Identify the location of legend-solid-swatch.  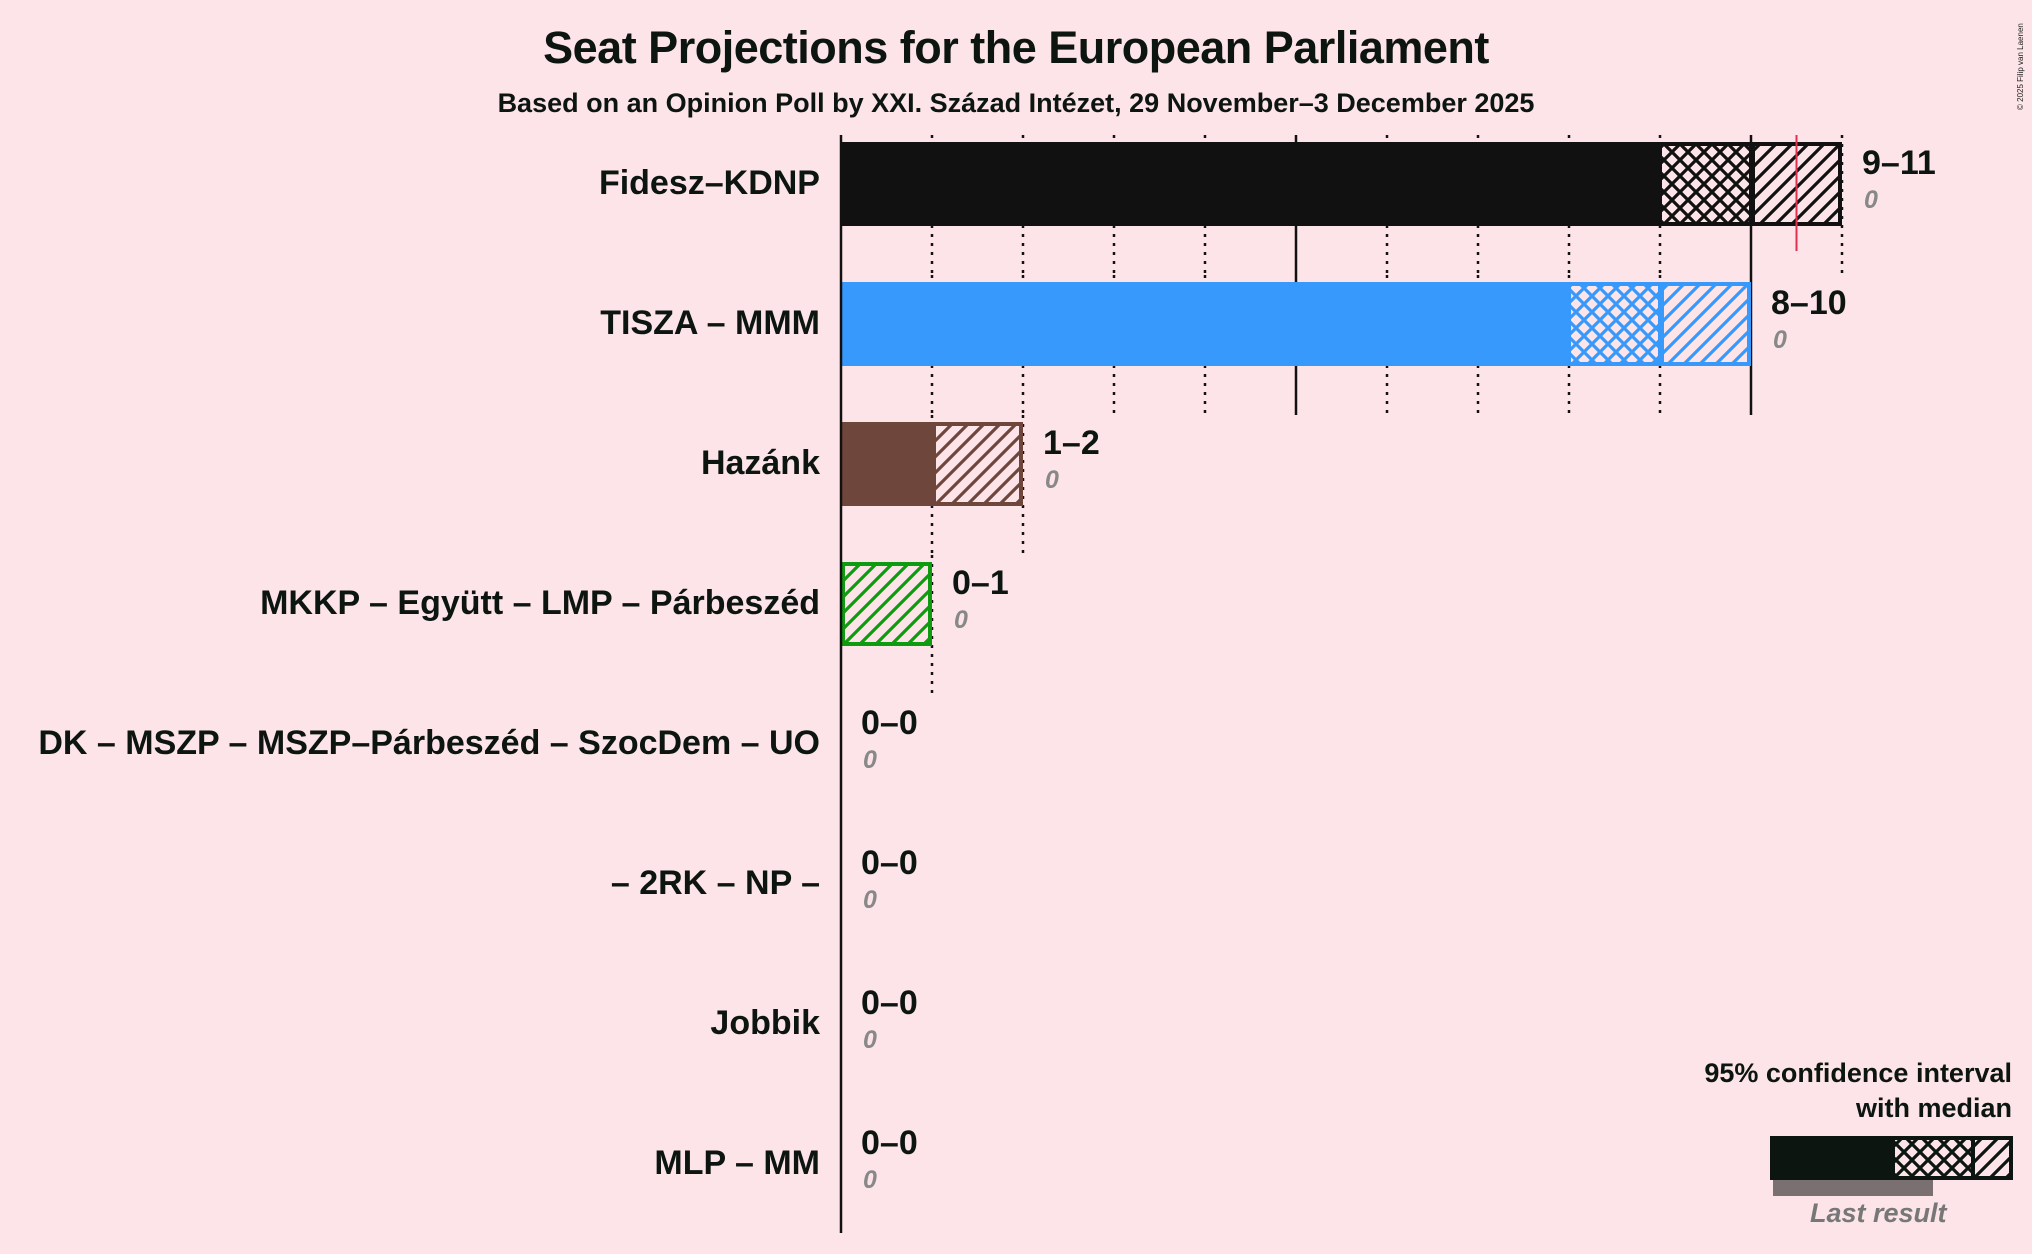
(1831, 1158).